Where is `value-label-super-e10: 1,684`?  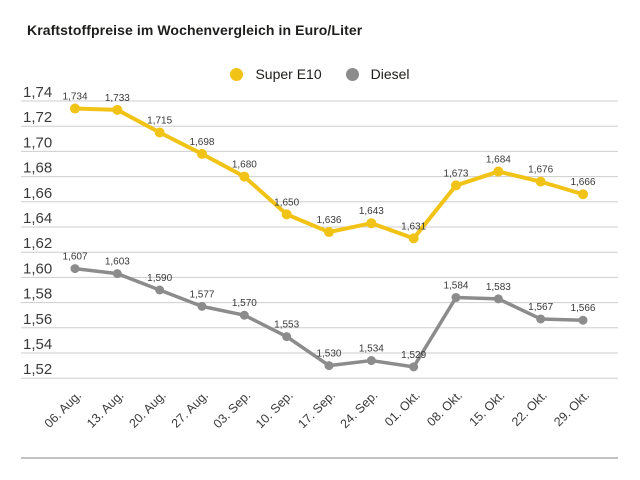 value-label-super-e10: 1,684 is located at coordinates (498, 160).